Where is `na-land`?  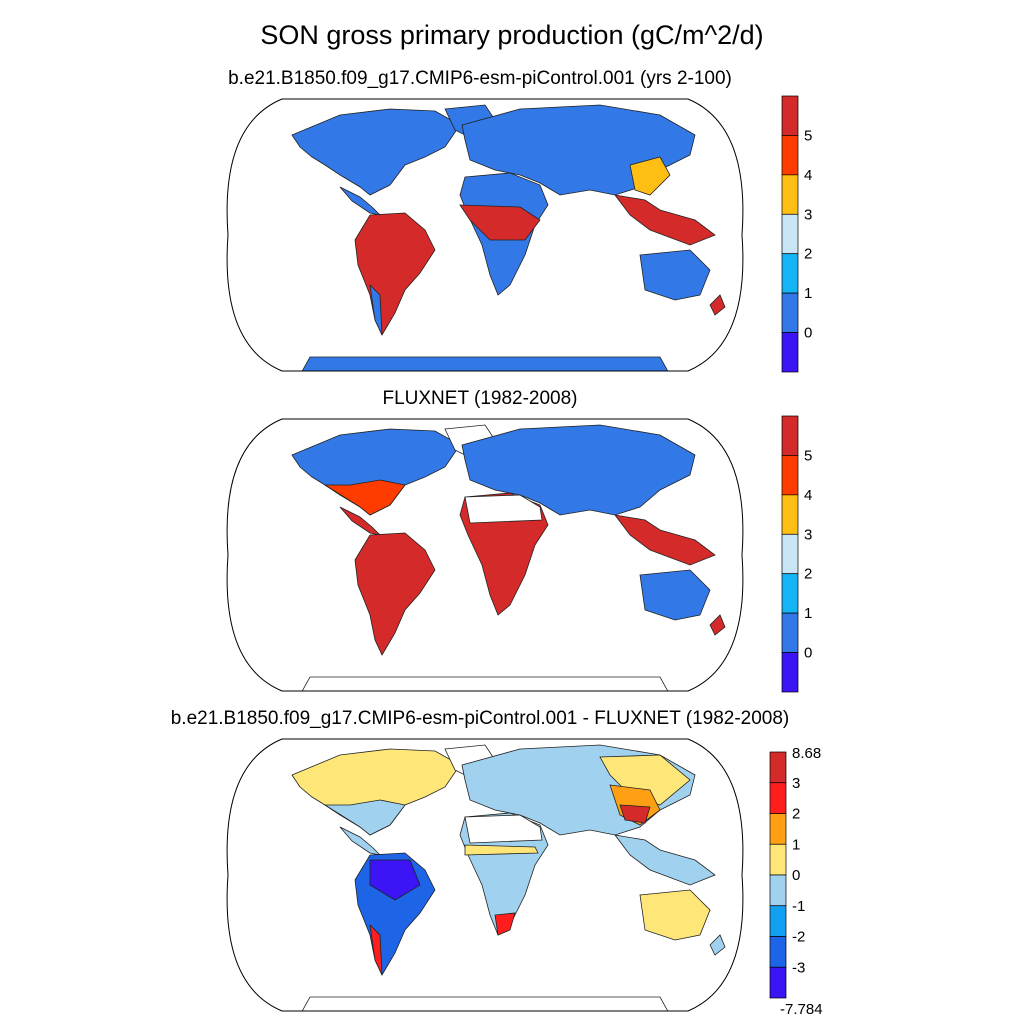 na-land is located at coordinates (376, 152).